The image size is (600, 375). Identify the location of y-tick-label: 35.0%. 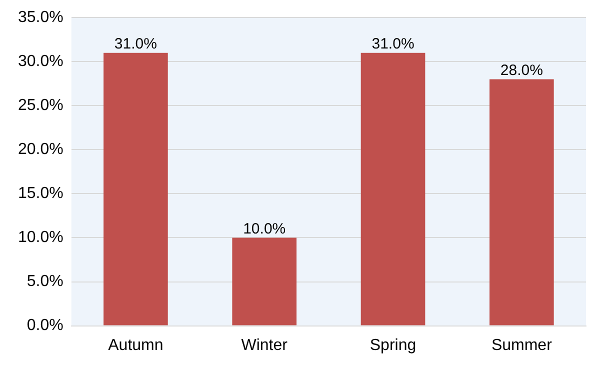
(41, 17).